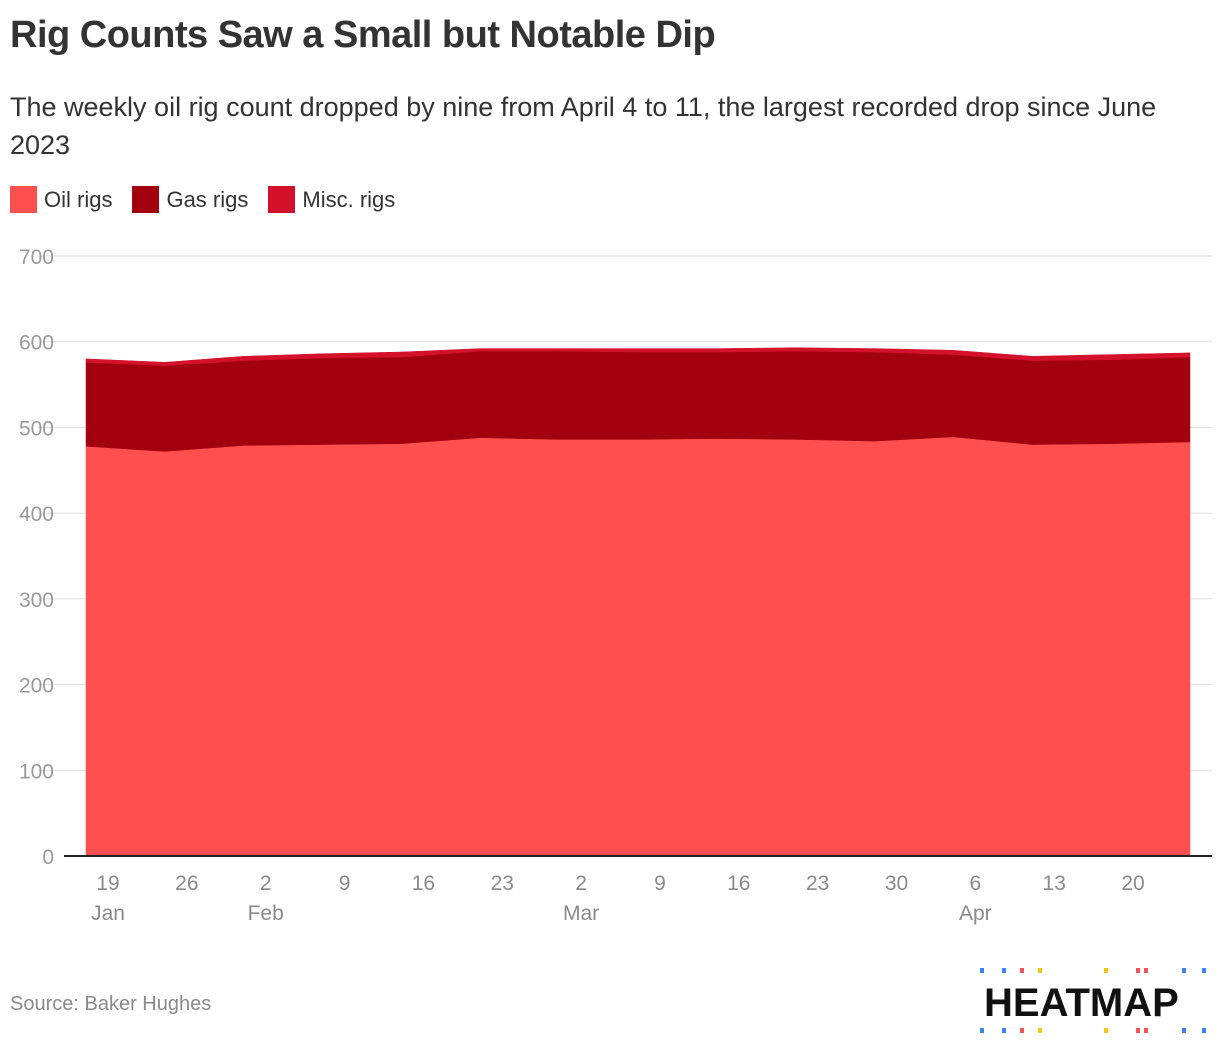  What do you see at coordinates (78, 199) in the screenshot?
I see `legend-label-oil: Oil rigs` at bounding box center [78, 199].